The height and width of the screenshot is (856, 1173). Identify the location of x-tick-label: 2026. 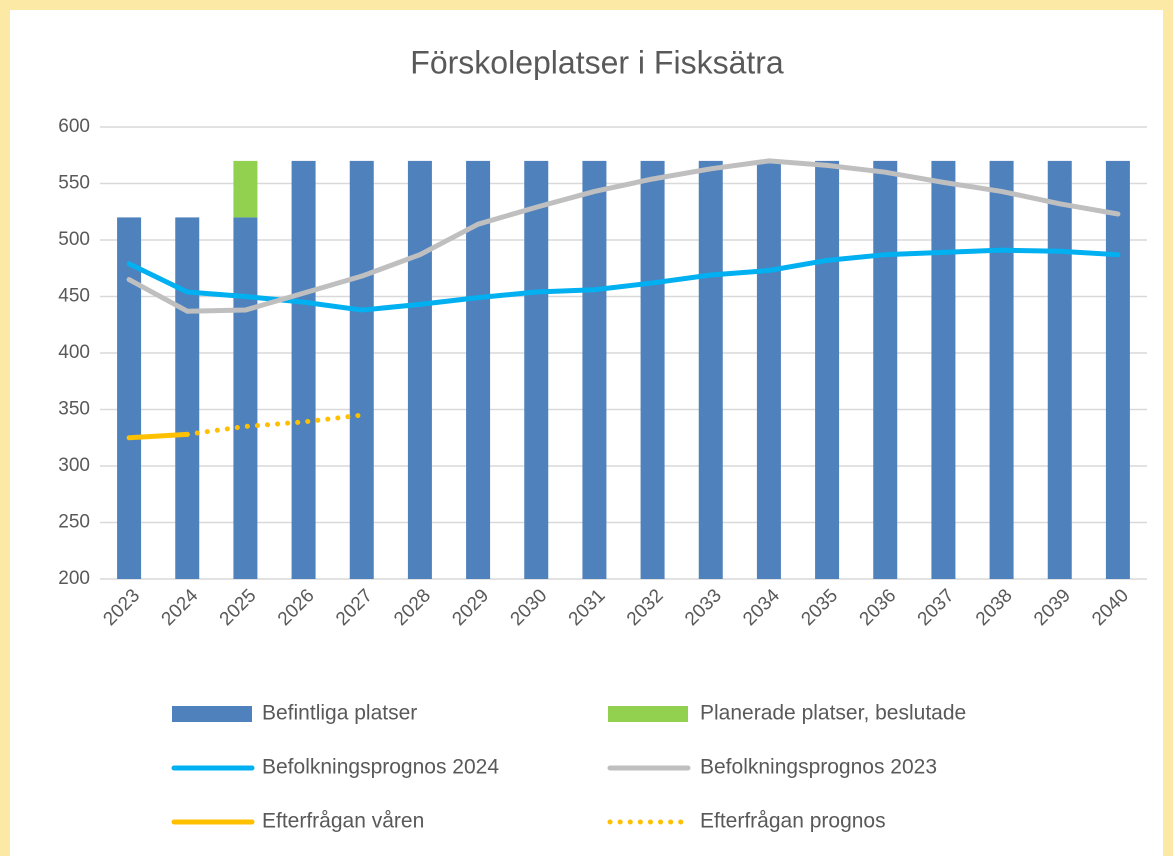
(296, 607).